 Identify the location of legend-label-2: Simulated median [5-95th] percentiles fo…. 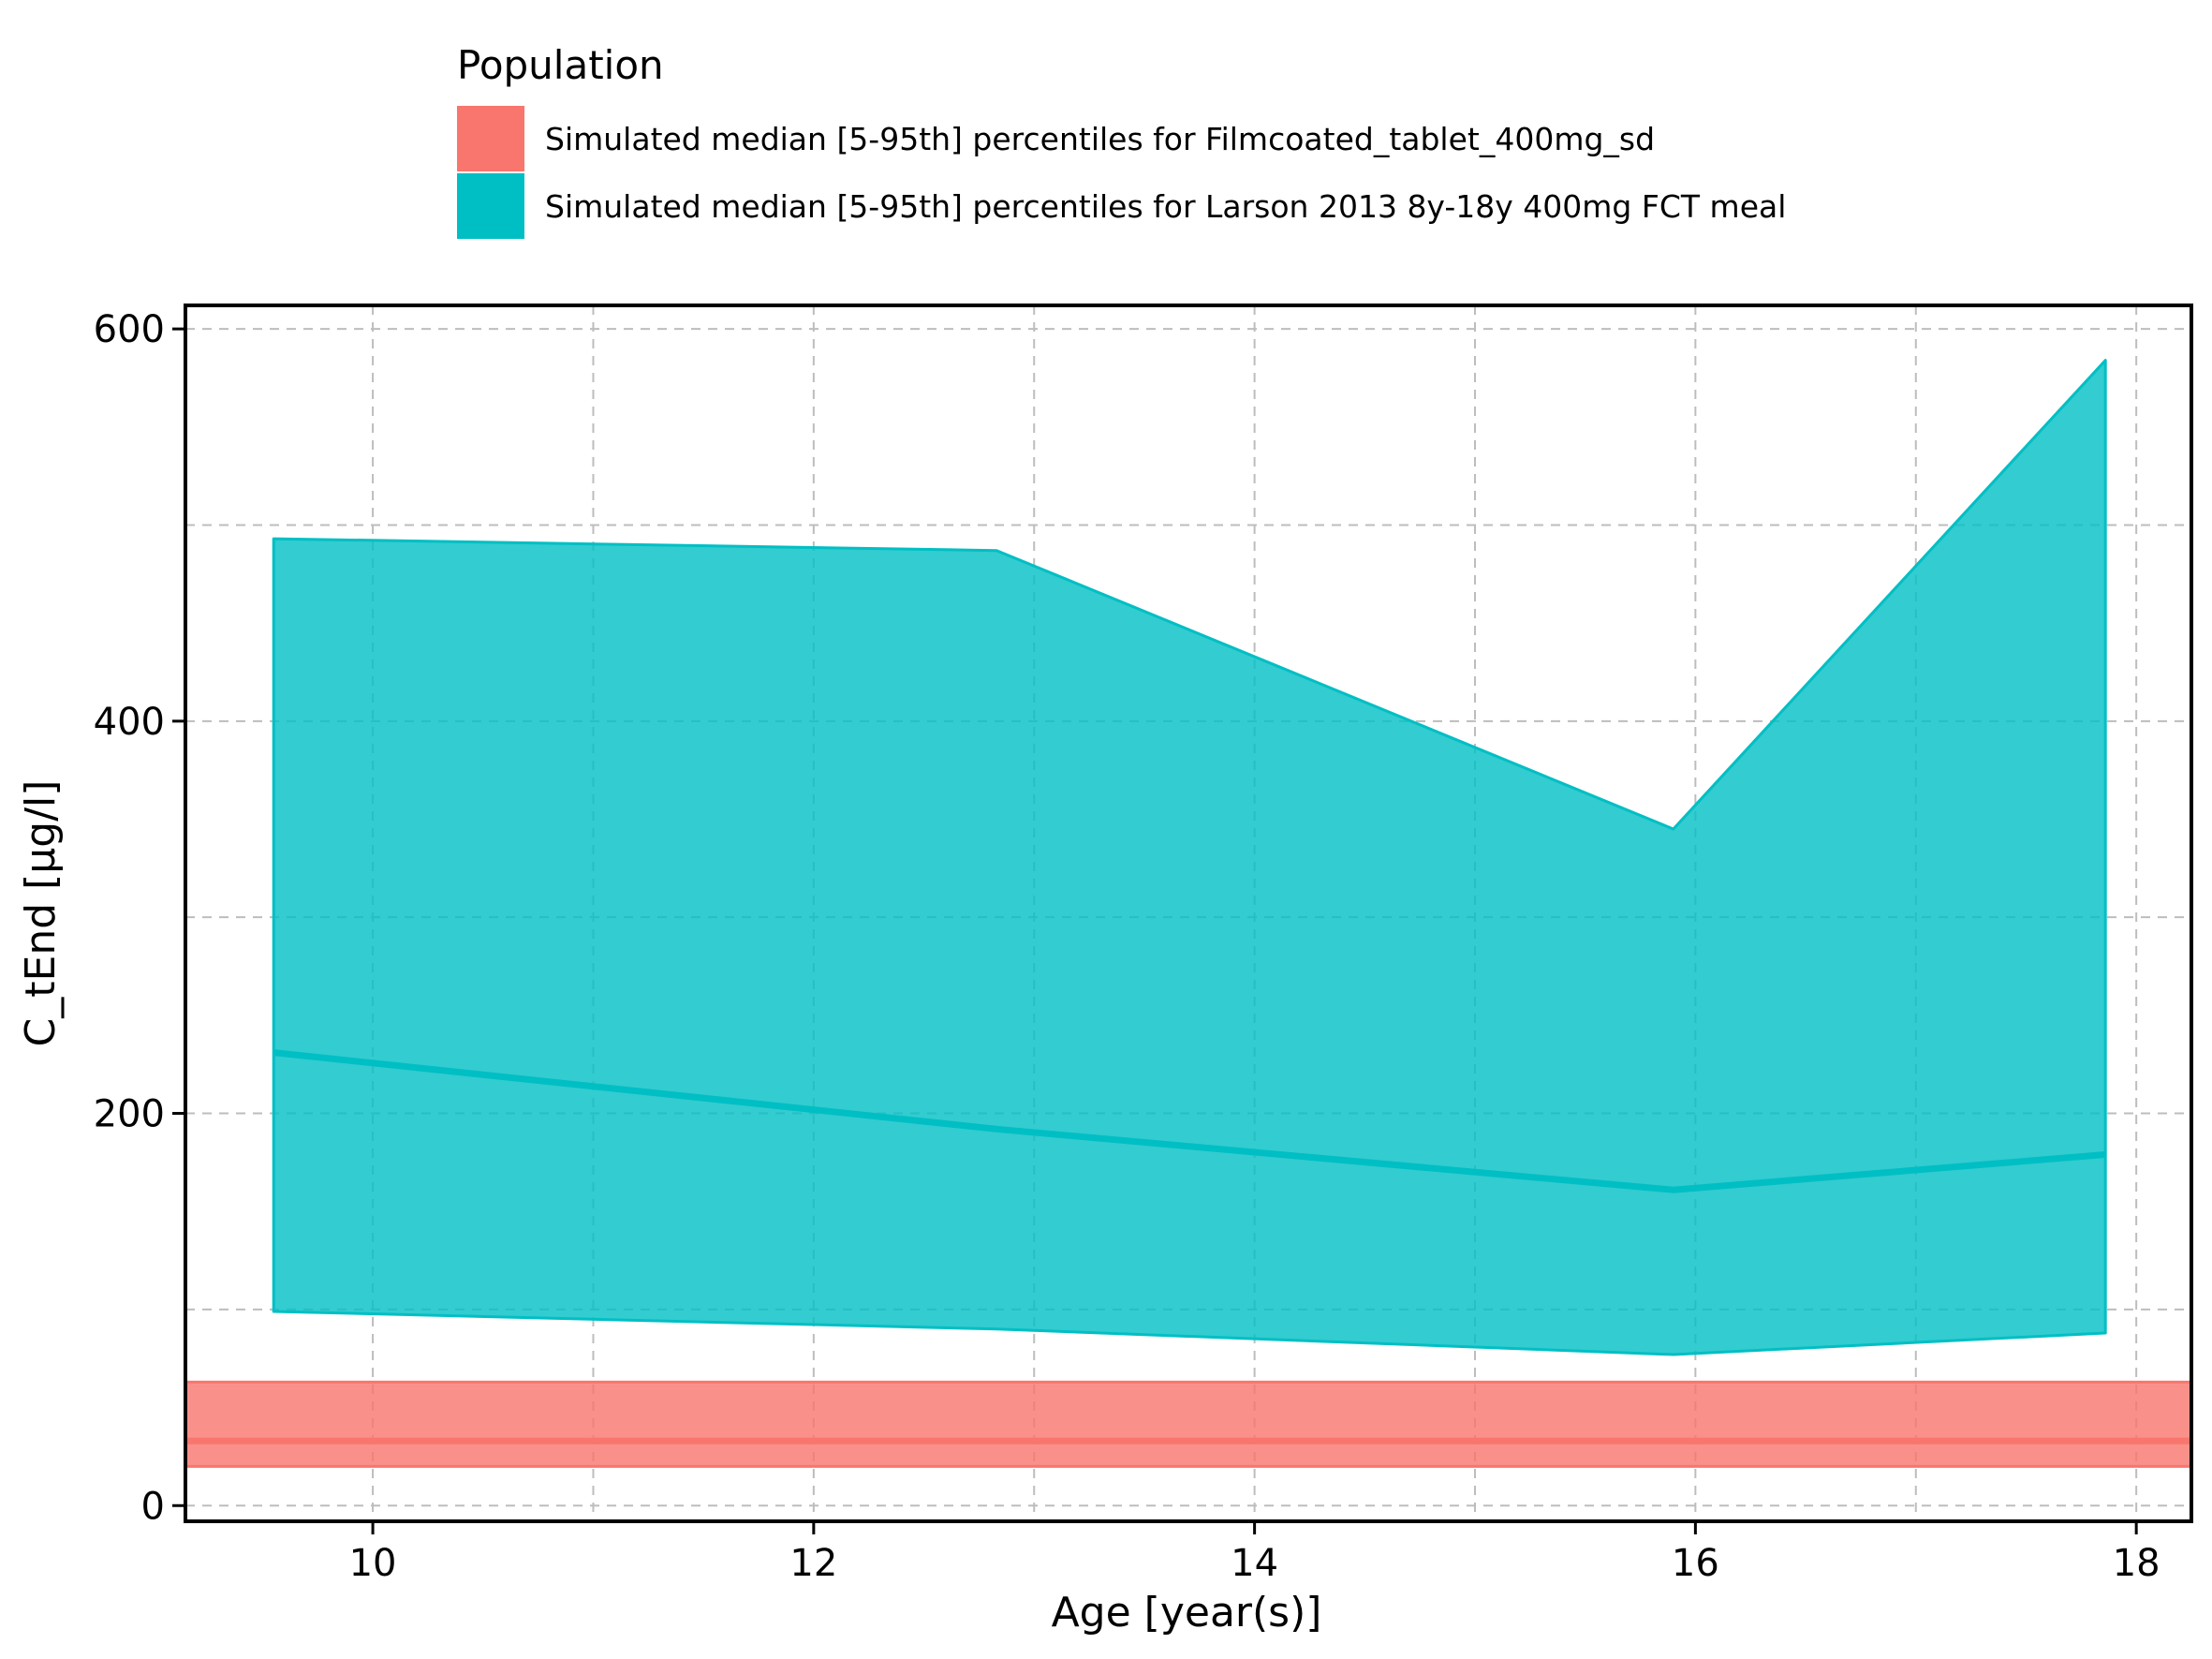
(1165, 207).